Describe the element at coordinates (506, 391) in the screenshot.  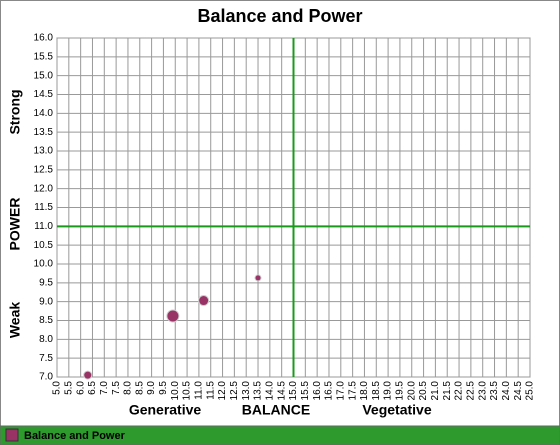
I see `x-tick-label: 24.0` at that location.